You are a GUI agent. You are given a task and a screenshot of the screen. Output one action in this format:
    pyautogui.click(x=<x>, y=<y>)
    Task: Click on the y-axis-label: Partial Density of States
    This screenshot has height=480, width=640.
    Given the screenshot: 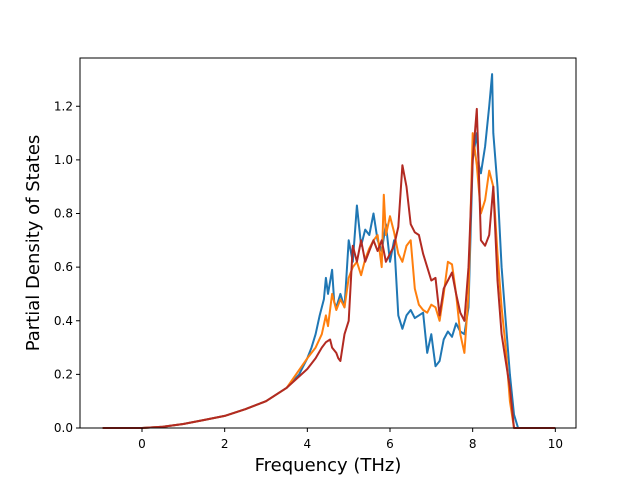 What is the action you would take?
    pyautogui.click(x=33, y=243)
    